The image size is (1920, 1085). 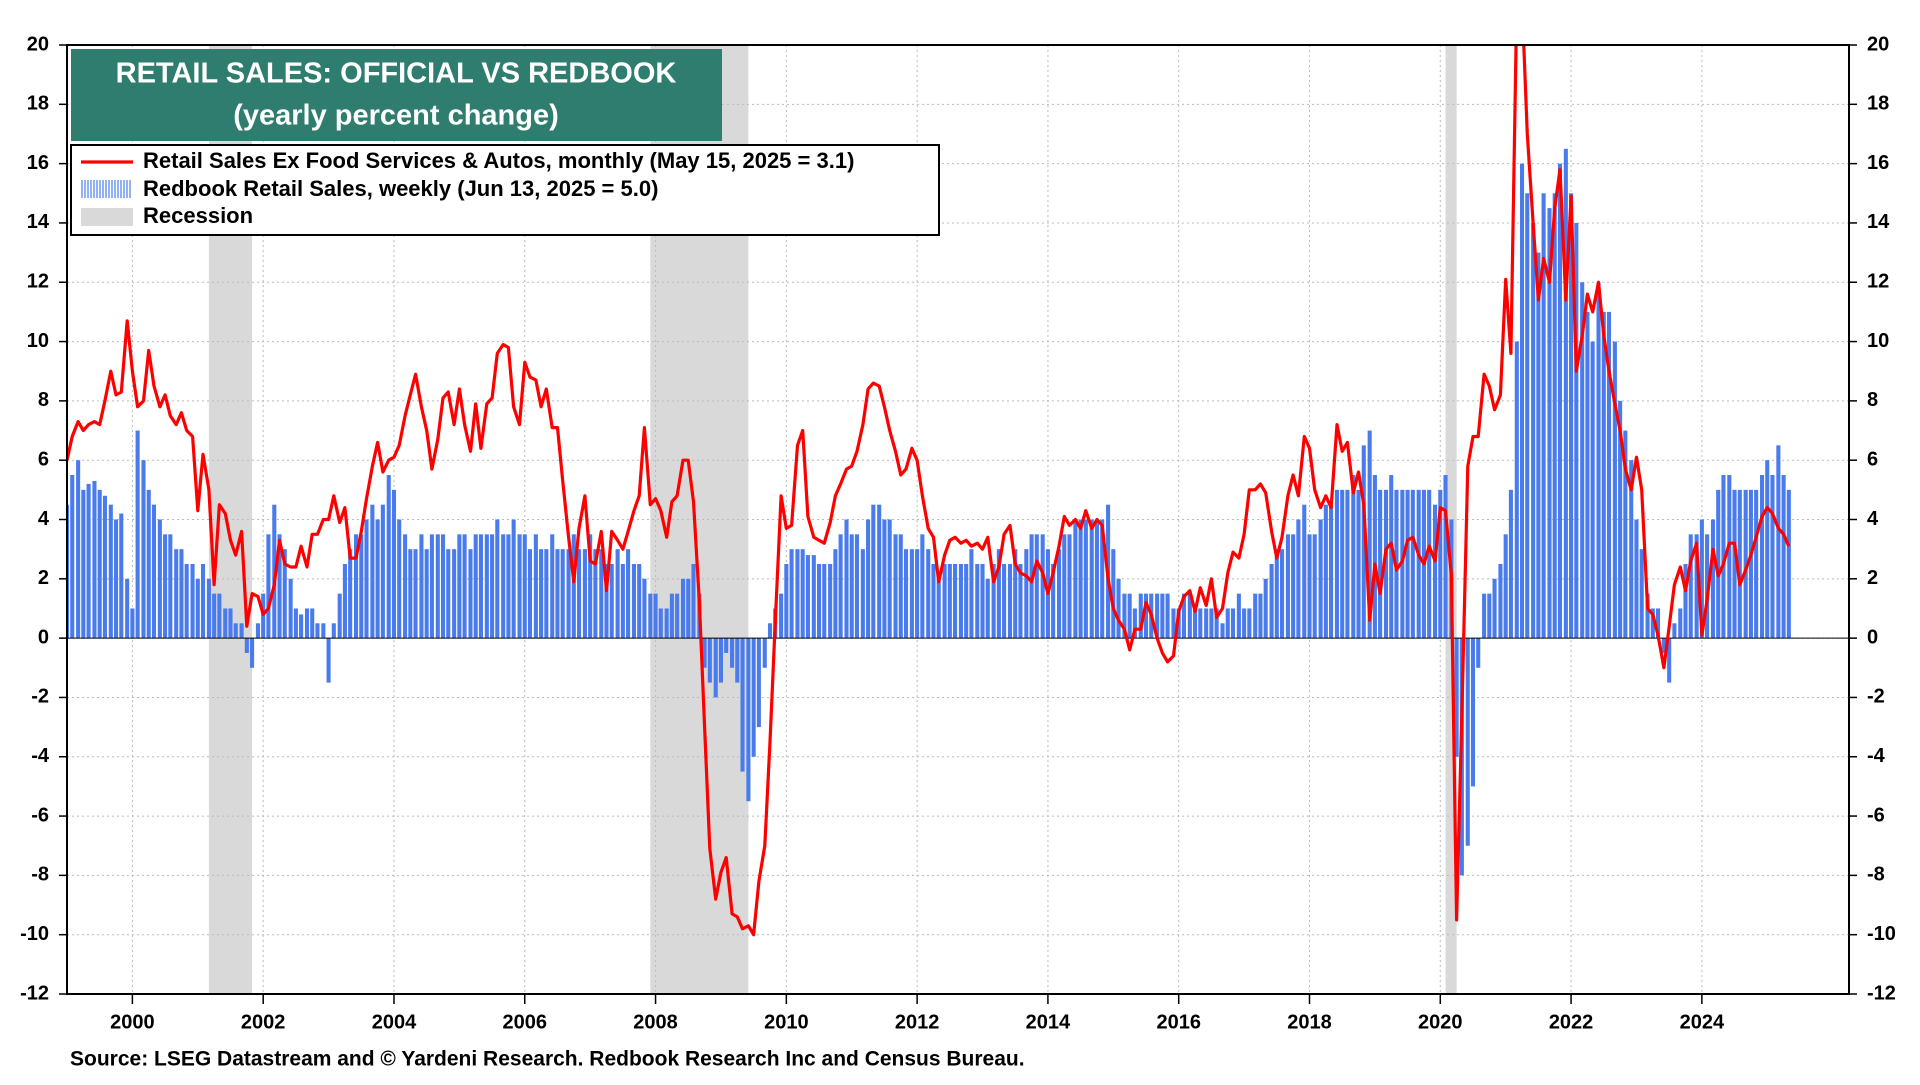 What do you see at coordinates (917, 1022) in the screenshot?
I see `x-tick-label: 2012` at bounding box center [917, 1022].